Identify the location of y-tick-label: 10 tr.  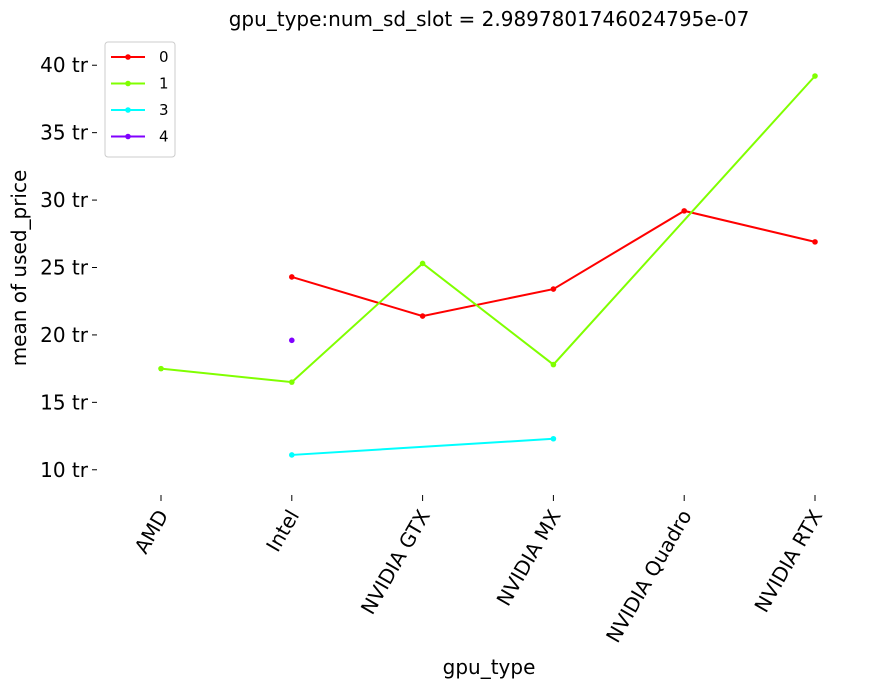
(64, 470).